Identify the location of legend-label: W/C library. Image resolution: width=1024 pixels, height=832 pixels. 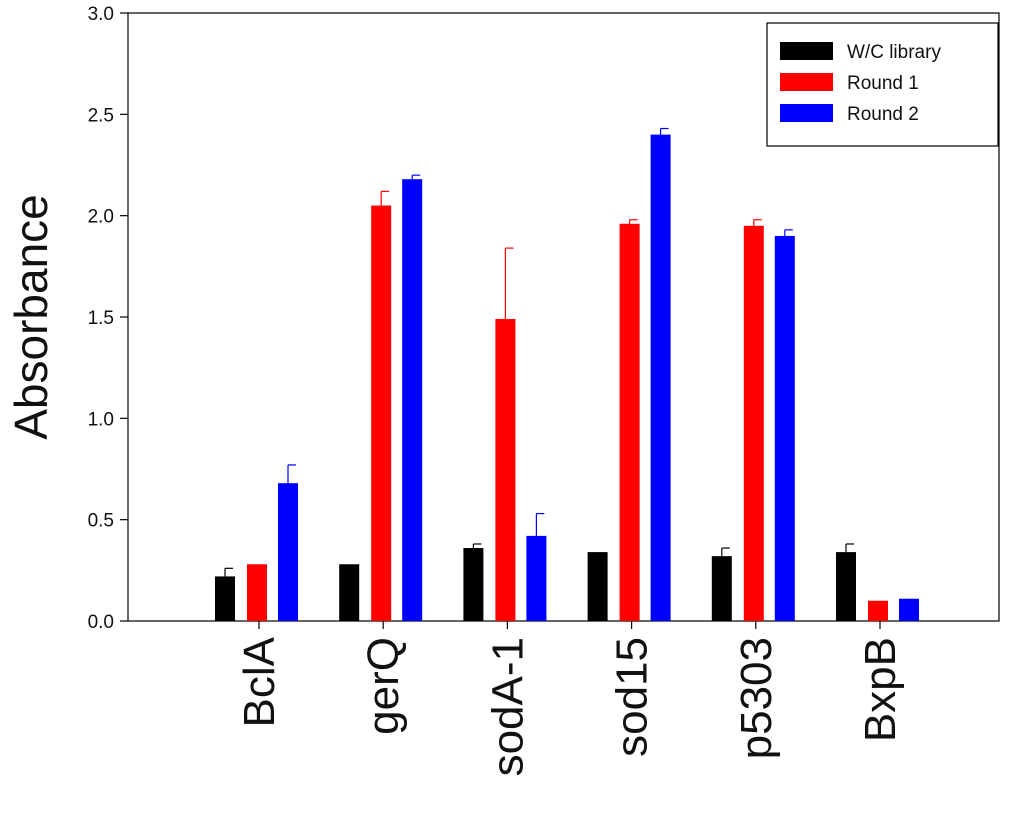
(894, 52).